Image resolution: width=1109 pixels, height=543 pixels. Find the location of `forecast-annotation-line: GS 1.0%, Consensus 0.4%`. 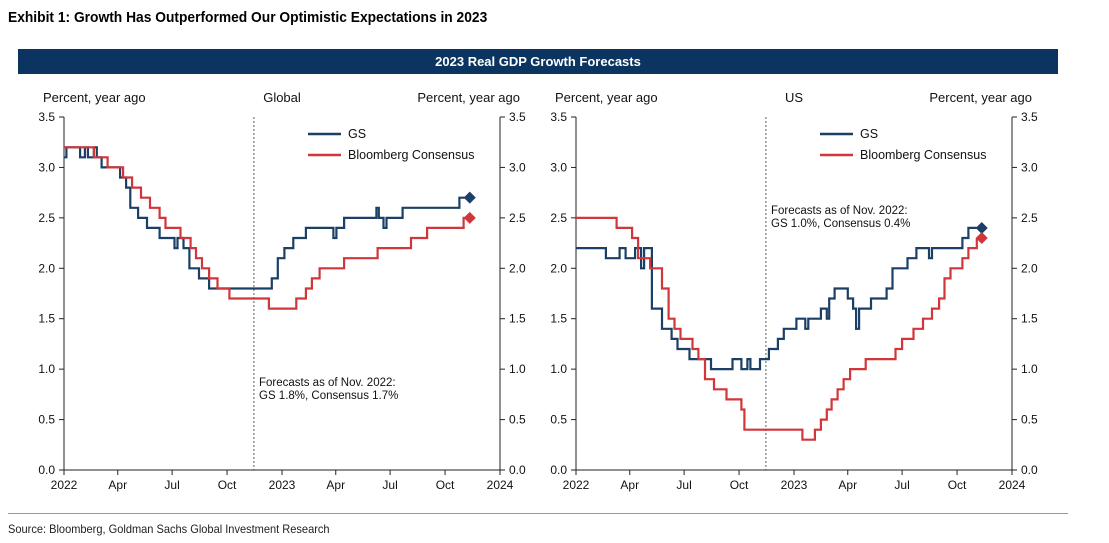

forecast-annotation-line: GS 1.0%, Consensus 0.4% is located at coordinates (840, 224).